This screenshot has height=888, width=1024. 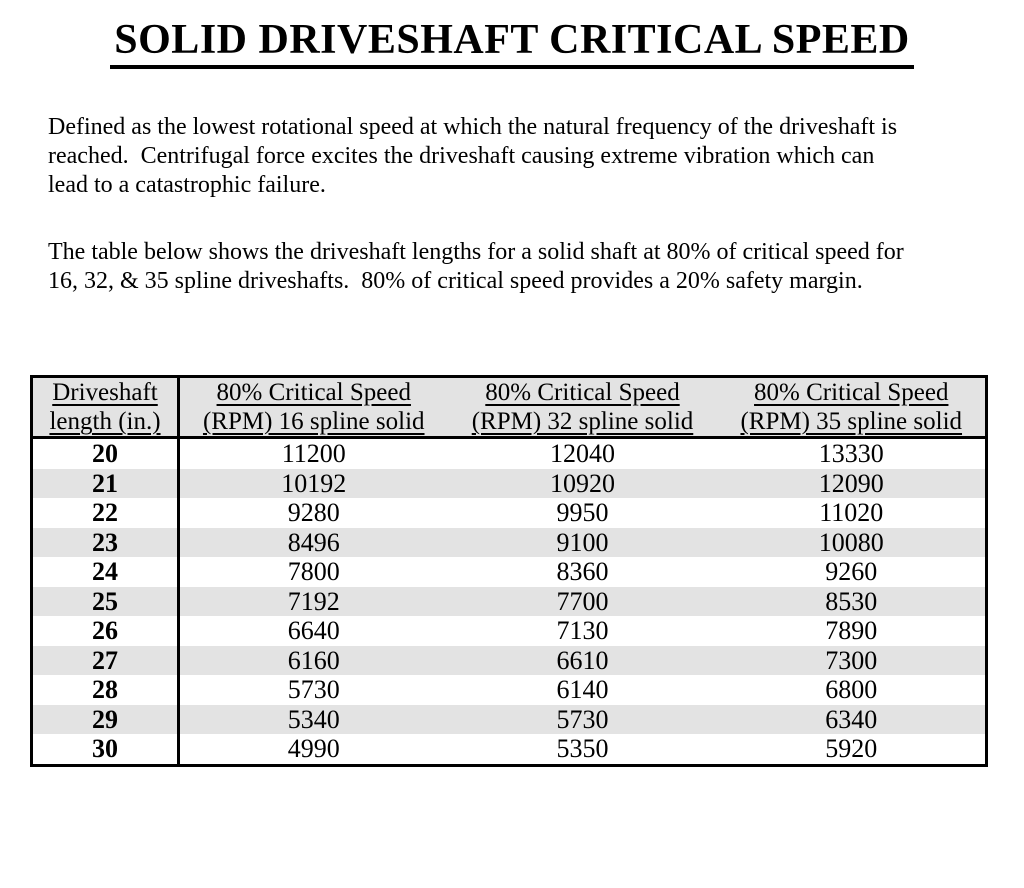 What do you see at coordinates (512, 43) in the screenshot?
I see `page-title: SOLID DRIVESHAFT CRITICAL SPEED` at bounding box center [512, 43].